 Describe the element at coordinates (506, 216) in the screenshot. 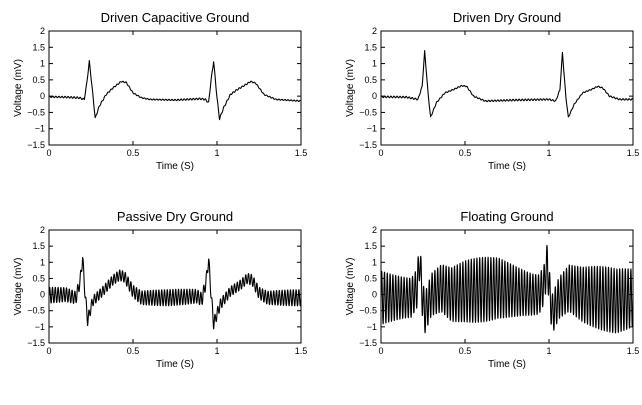

I see `chart-title: Floating Ground` at that location.